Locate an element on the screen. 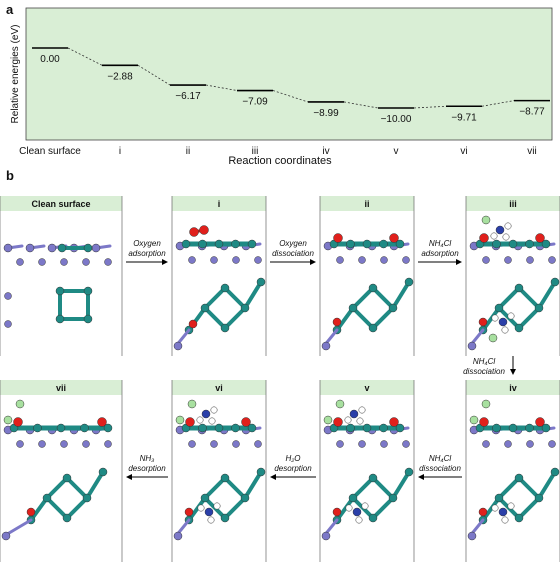  panel-title-bottom-2: v is located at coordinates (366, 388).